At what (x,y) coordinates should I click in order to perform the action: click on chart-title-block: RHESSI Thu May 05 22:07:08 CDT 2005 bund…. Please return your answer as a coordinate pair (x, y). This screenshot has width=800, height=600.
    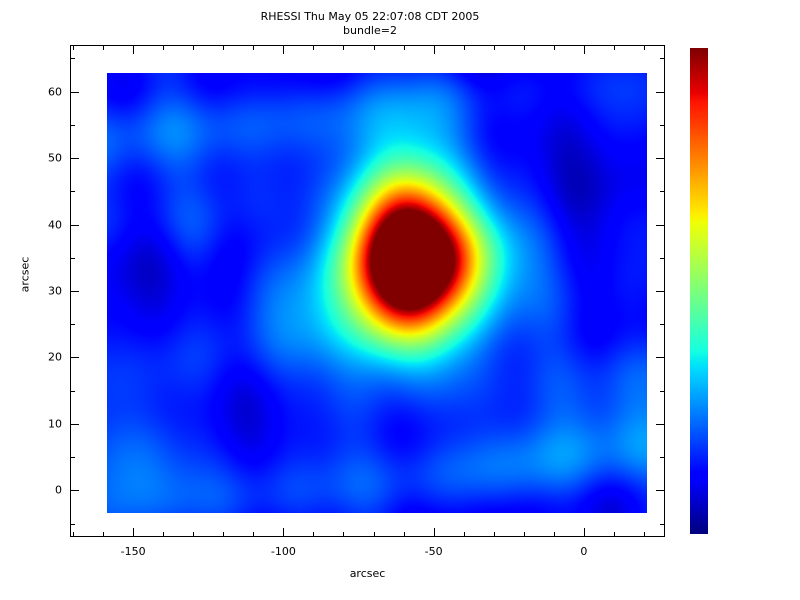
    Looking at the image, I should click on (370, 24).